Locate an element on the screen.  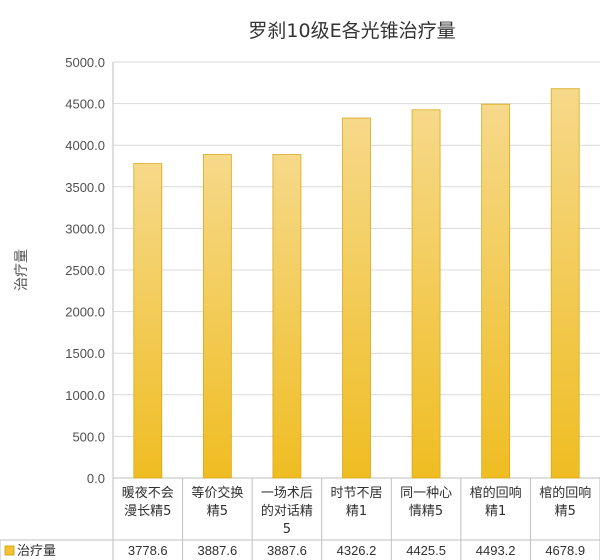
y-tick-label: 0.0 is located at coordinates (96, 478).